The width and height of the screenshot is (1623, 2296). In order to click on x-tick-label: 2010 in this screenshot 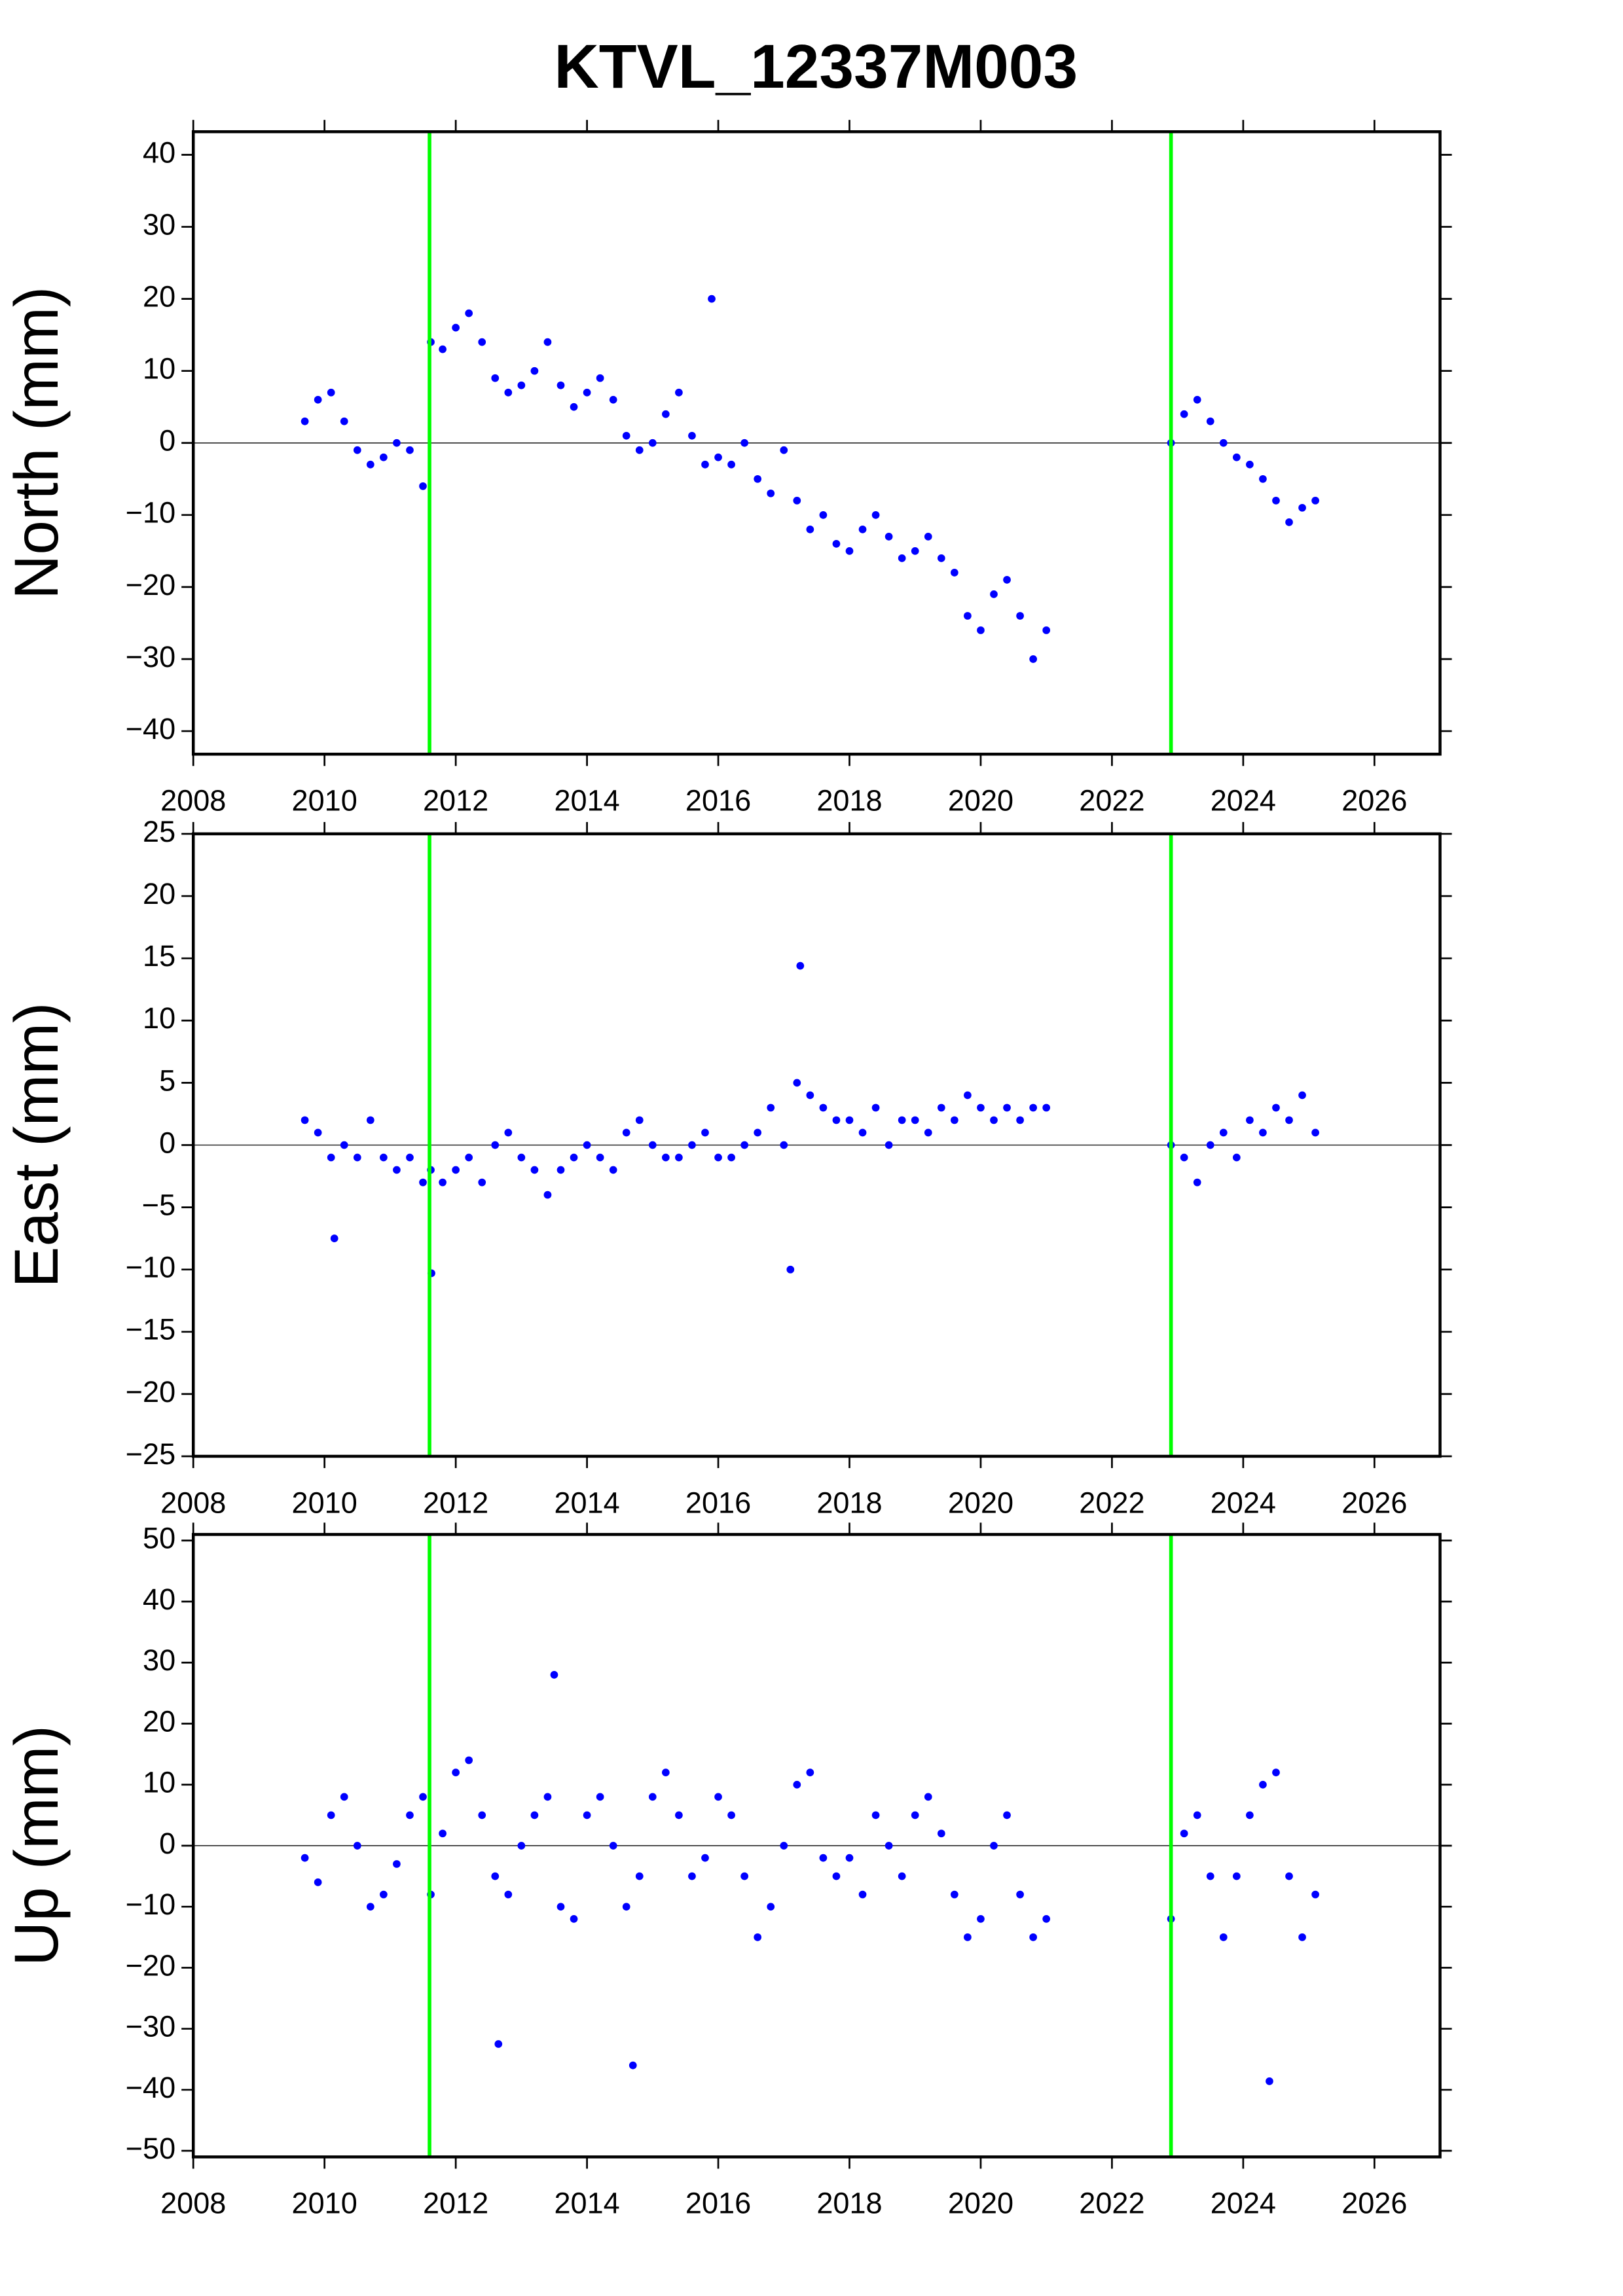, I will do `click(324, 1502)`.